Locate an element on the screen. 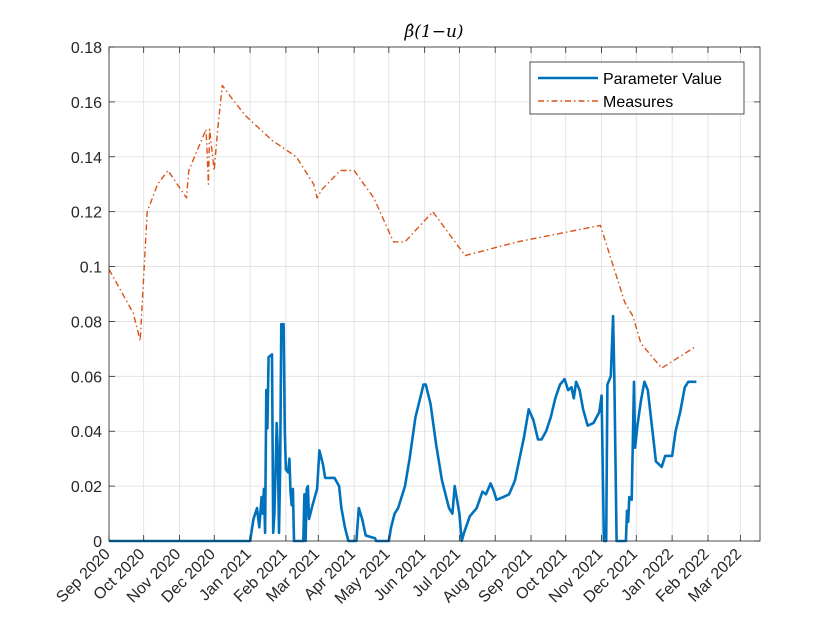 The height and width of the screenshot is (630, 840). y-tick-label: 0.06 is located at coordinates (86, 377).